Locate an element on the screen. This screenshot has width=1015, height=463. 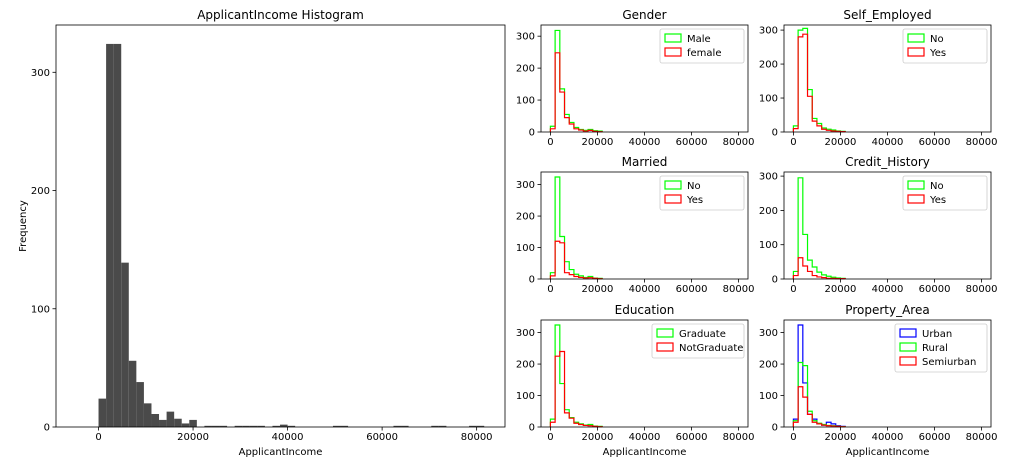
panel-gender-x-tick-label: 20000 is located at coordinates (598, 142).